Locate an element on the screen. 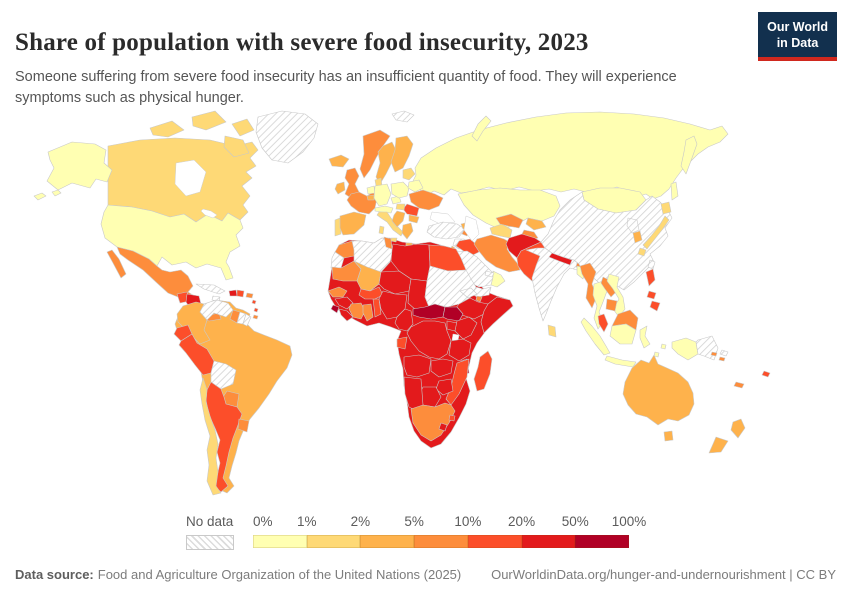 This screenshot has width=850, height=600. country-madagascar is located at coordinates (483, 371).